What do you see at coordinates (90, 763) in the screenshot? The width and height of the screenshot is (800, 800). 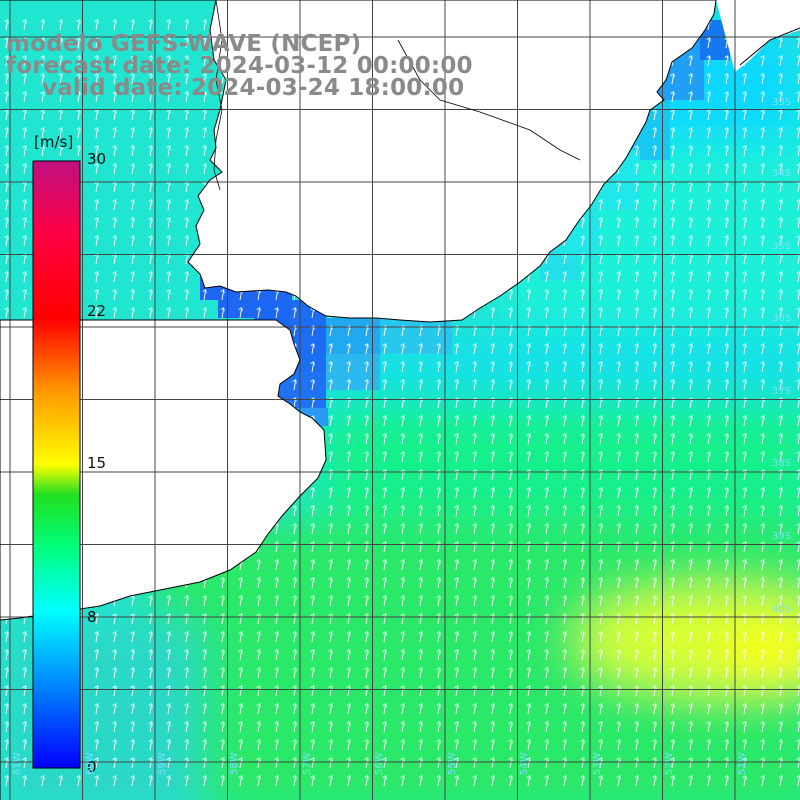 I see `lon-label: 60W` at bounding box center [90, 763].